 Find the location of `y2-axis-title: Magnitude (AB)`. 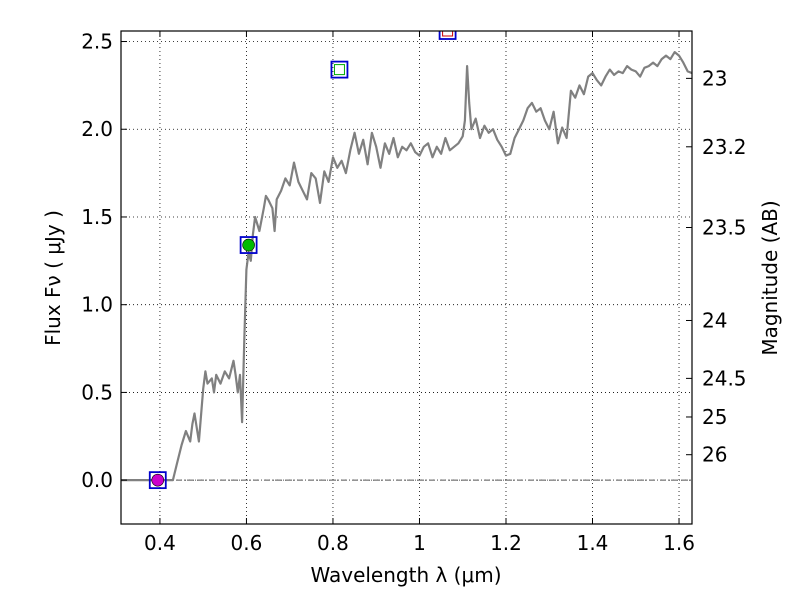

y2-axis-title: Magnitude (AB) is located at coordinates (770, 277).